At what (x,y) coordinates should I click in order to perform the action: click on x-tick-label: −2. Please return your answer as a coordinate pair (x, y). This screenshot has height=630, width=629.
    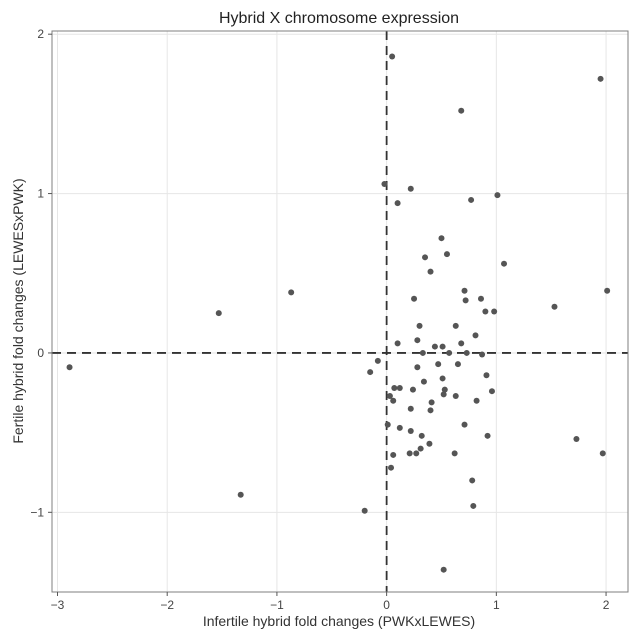
    Looking at the image, I should click on (167, 605).